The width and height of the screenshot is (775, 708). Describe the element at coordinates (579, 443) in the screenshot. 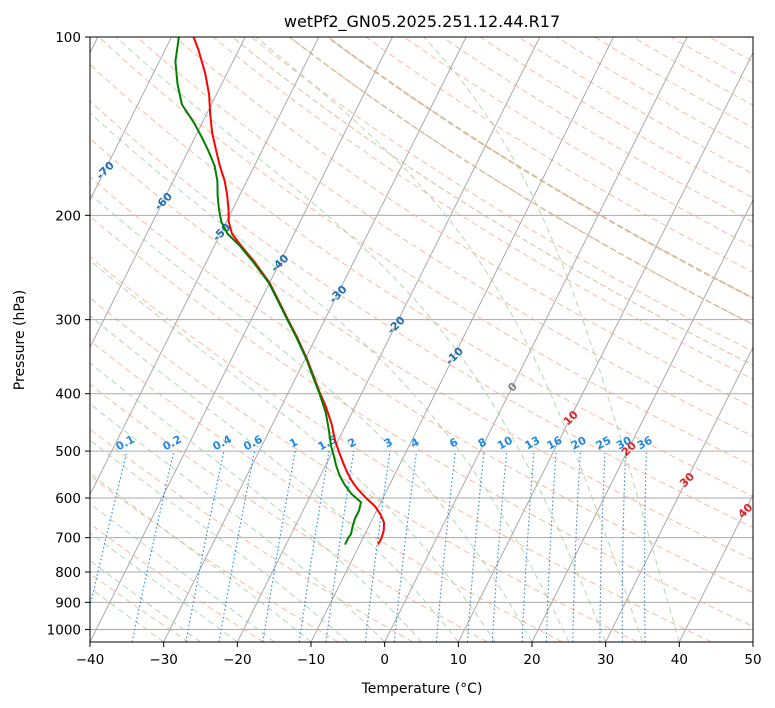

I see `mixing-ratio-label: 20` at that location.